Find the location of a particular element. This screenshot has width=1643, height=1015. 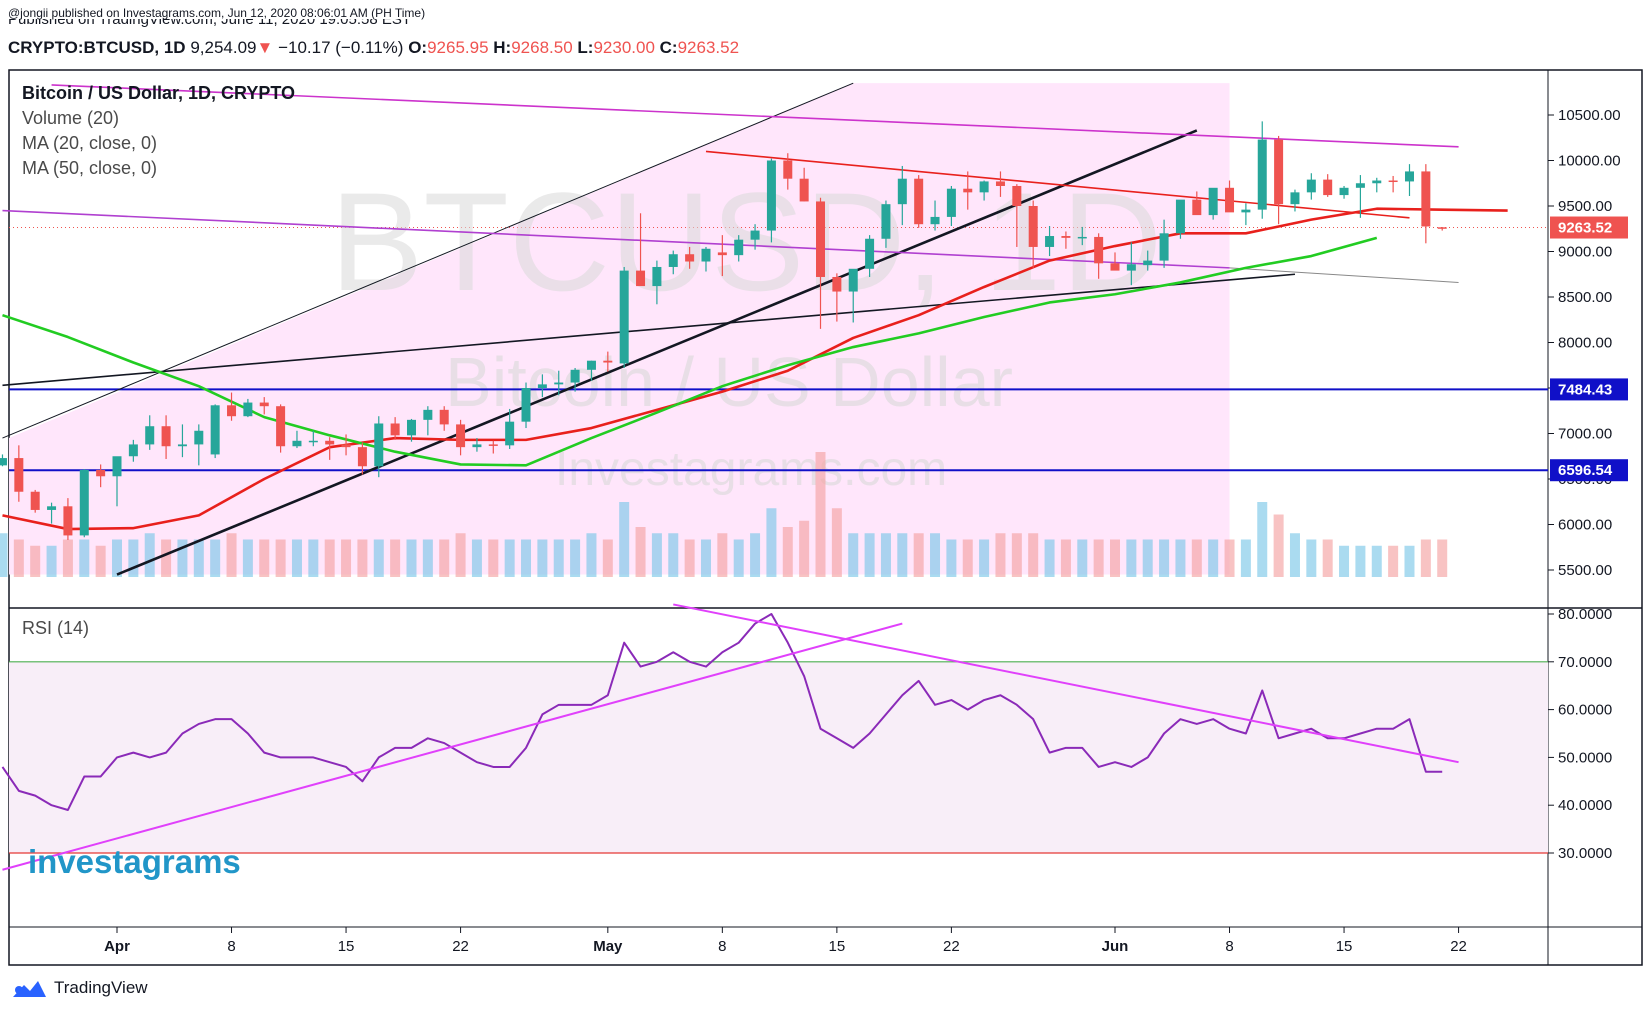

tradingview-footer: TradingView is located at coordinates (79, 988).